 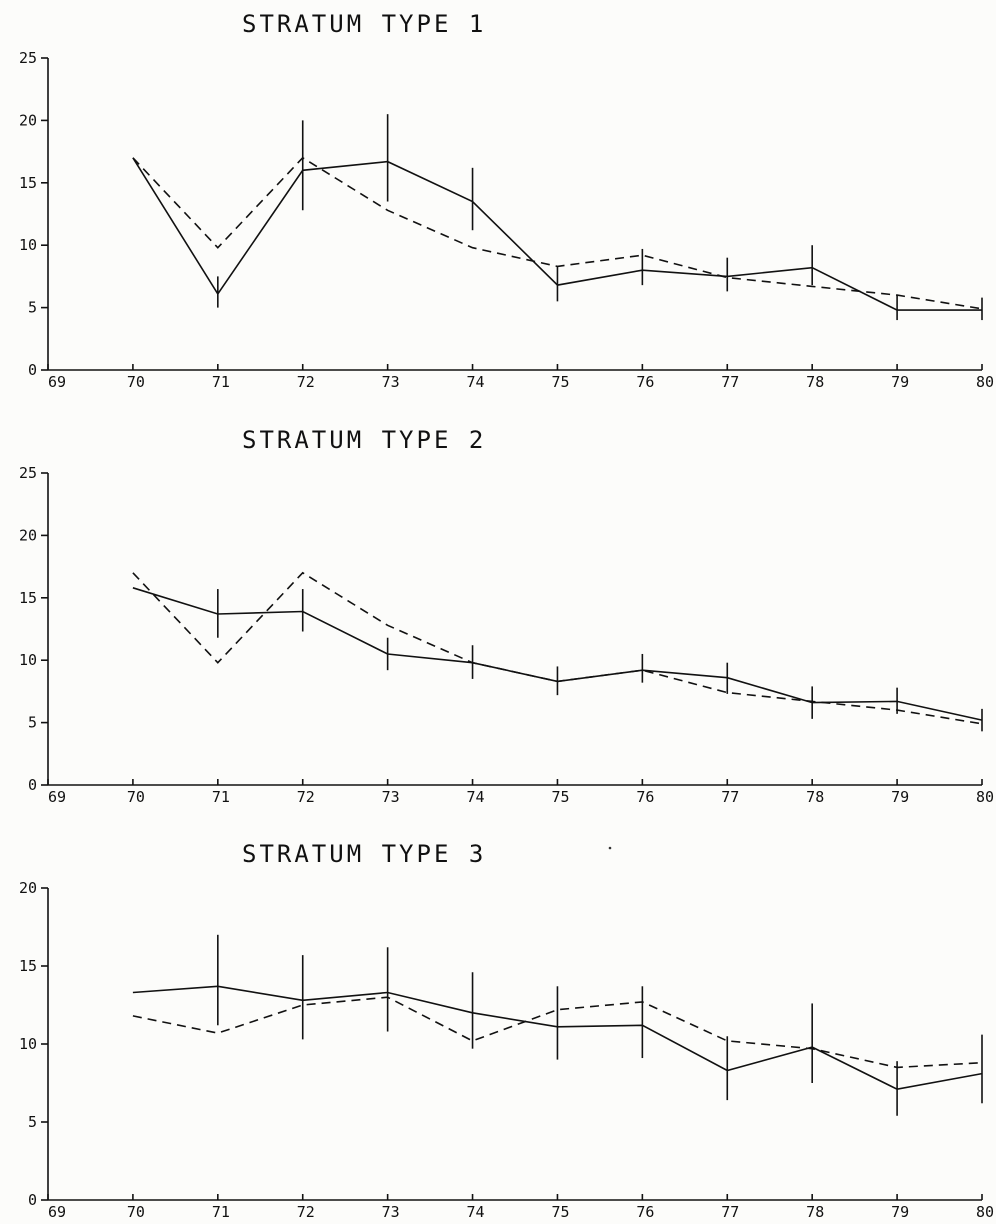 I want to click on scan-speck, so click(x=610, y=848).